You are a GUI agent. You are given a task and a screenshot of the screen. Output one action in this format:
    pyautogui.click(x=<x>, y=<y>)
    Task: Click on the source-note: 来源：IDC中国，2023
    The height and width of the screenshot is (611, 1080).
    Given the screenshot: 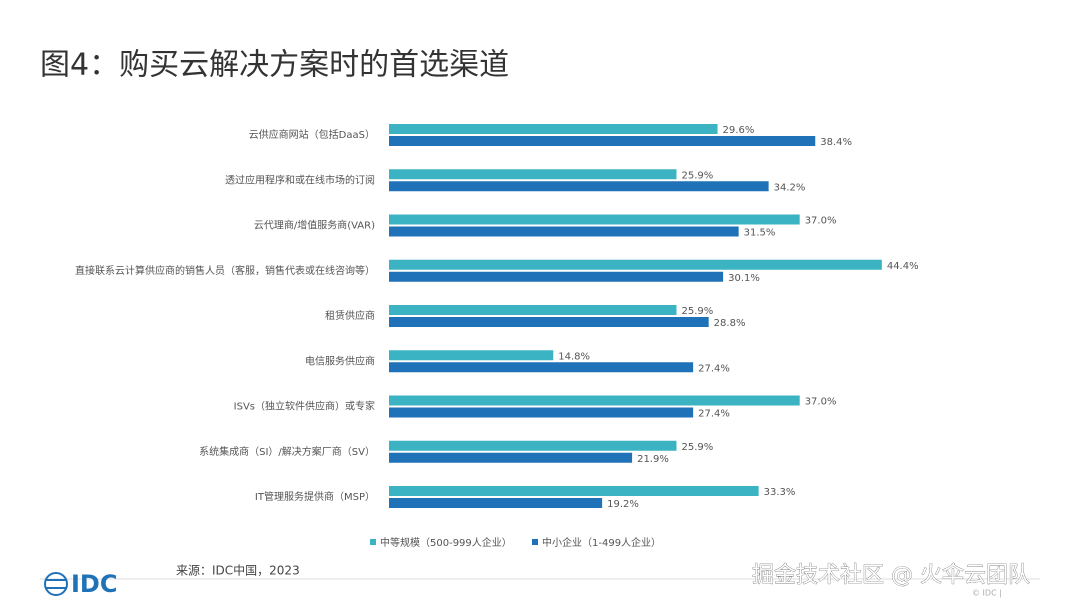 What is the action you would take?
    pyautogui.click(x=238, y=570)
    